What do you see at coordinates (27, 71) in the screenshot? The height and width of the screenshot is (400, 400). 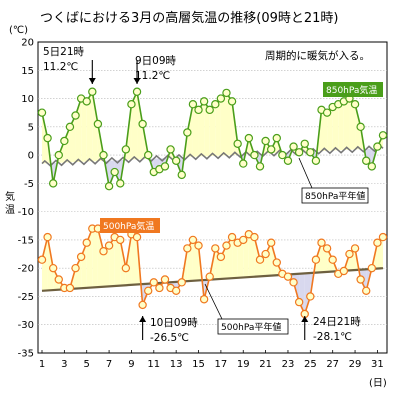 I see `y-tick-label: 15` at bounding box center [27, 71].